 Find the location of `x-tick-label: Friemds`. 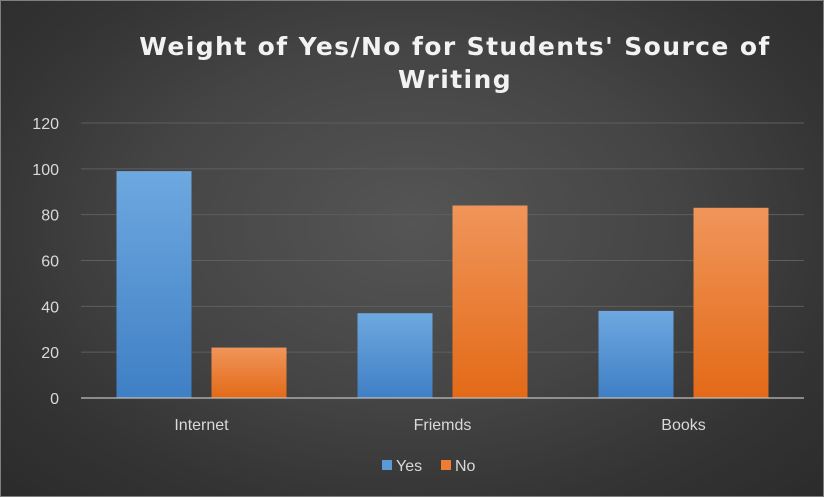

x-tick-label: Friemds is located at coordinates (443, 425).